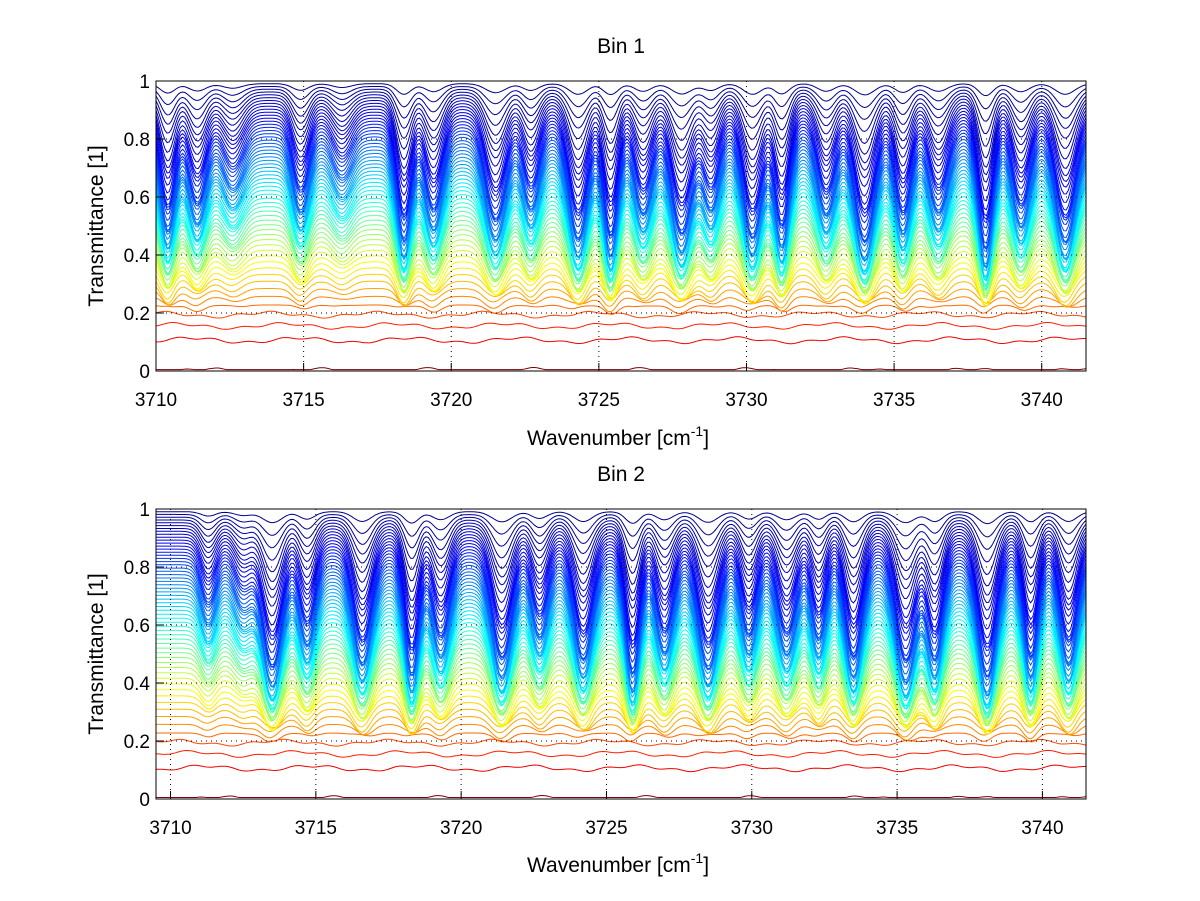  Describe the element at coordinates (96, 225) in the screenshot. I see `y-axis-label: Transmittance [1]` at that location.